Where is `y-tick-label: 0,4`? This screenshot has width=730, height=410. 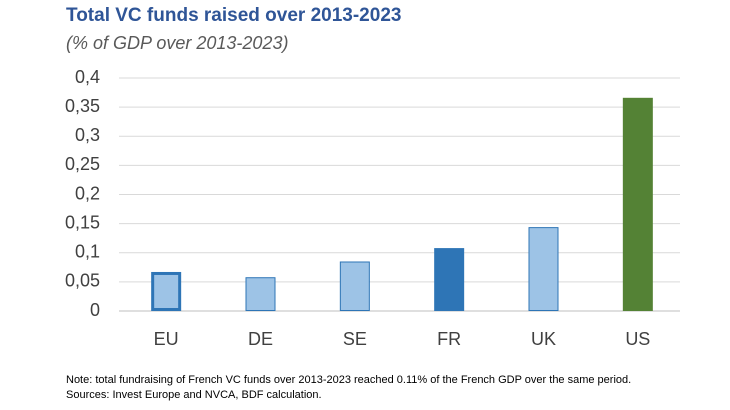 y-tick-label: 0,4 is located at coordinates (87, 77).